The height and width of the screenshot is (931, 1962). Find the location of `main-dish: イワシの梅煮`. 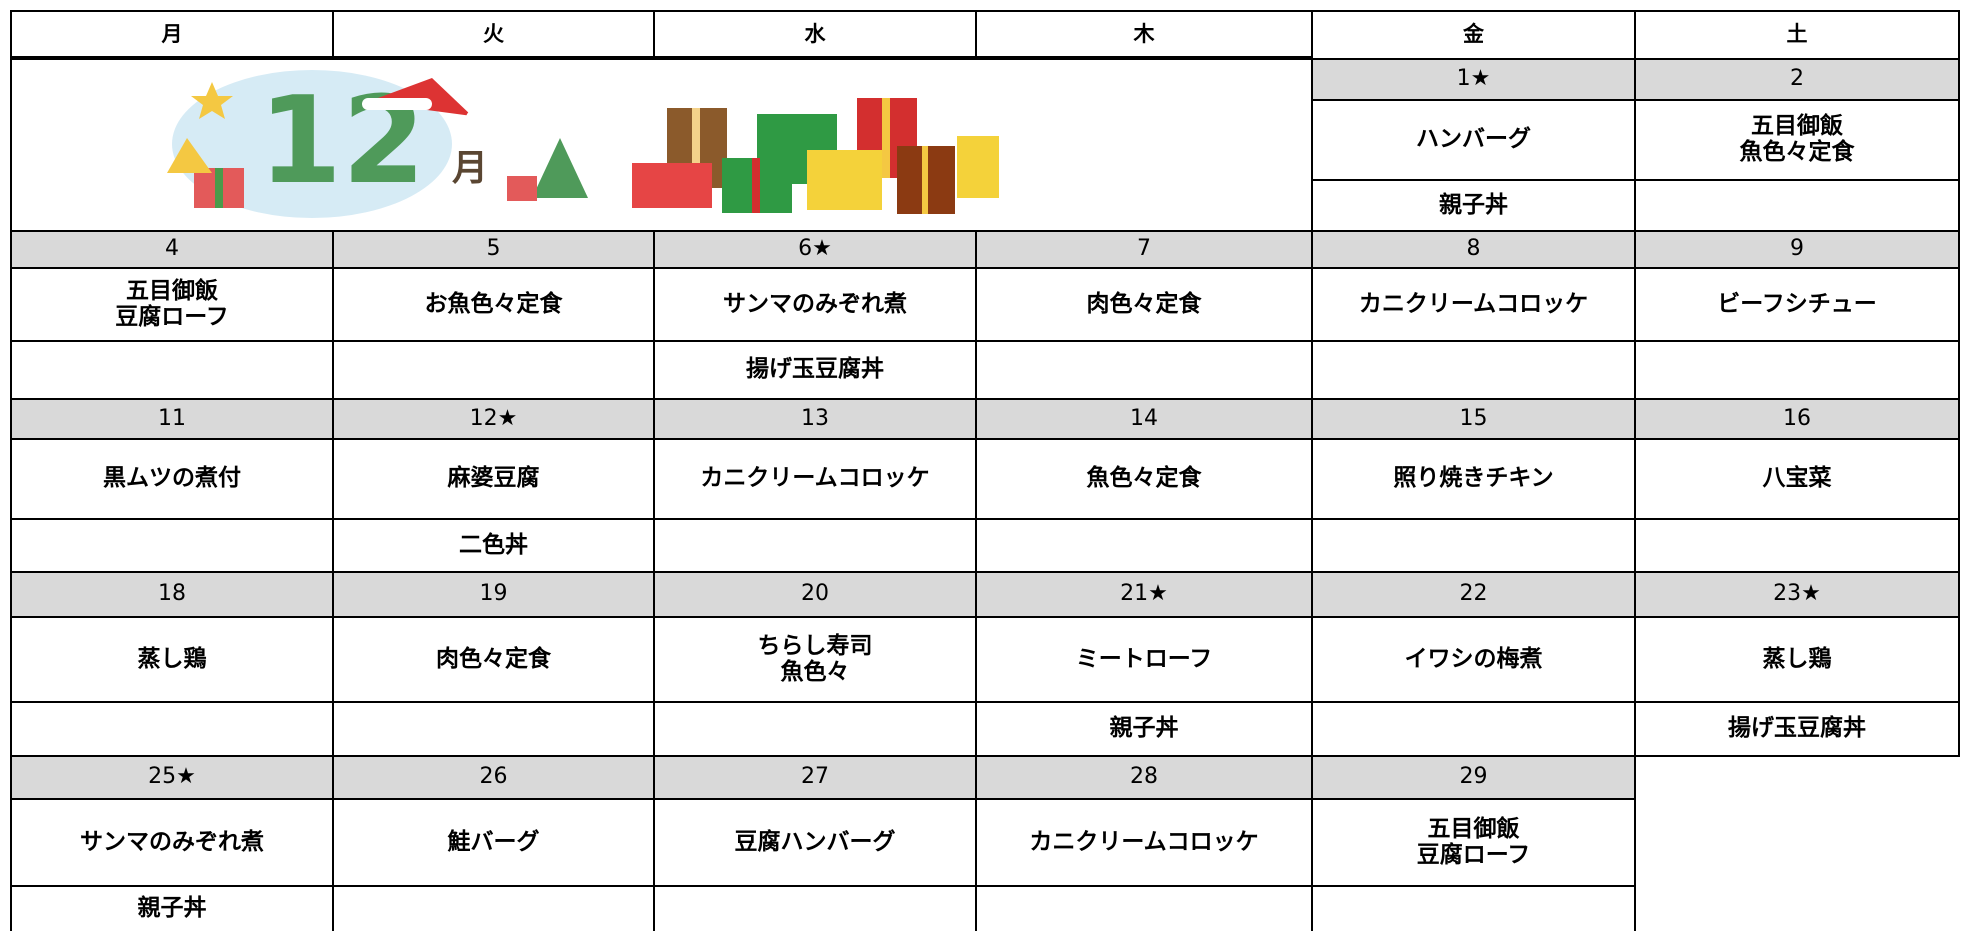

main-dish: イワシの梅煮 is located at coordinates (1473, 659).